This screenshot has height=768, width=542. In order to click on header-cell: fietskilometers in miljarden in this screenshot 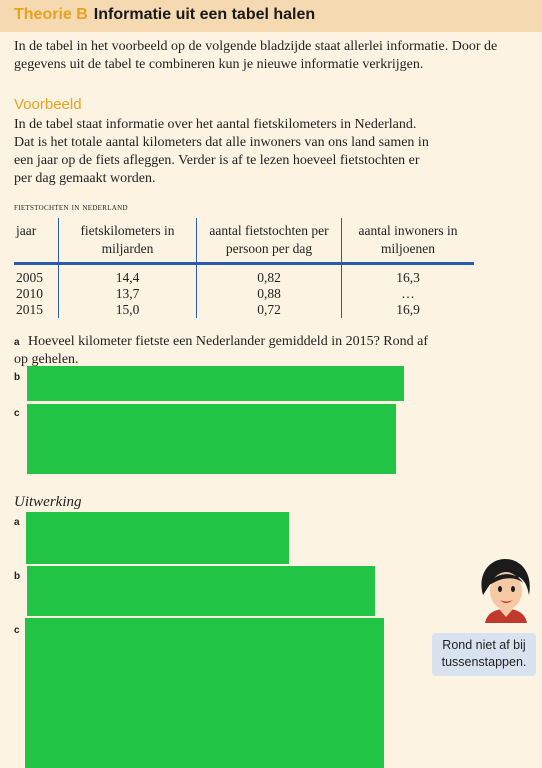, I will do `click(127, 241)`.